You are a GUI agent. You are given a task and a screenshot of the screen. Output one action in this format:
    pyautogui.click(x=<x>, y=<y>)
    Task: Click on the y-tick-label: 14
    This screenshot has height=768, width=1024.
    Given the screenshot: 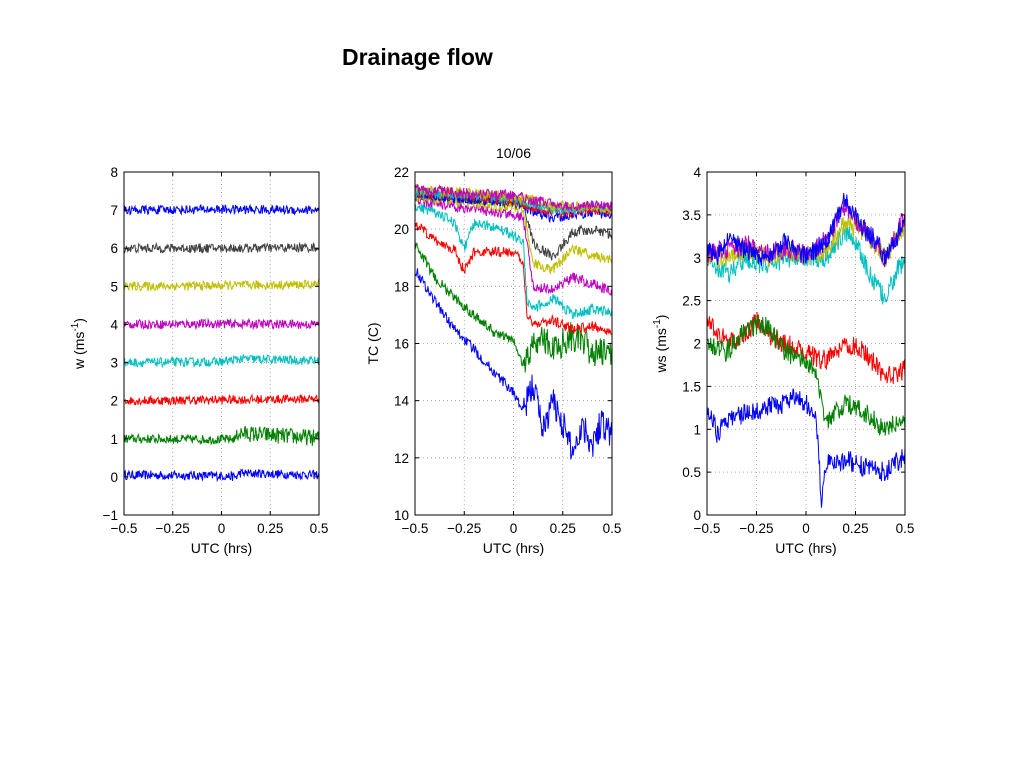 What is the action you would take?
    pyautogui.click(x=402, y=401)
    